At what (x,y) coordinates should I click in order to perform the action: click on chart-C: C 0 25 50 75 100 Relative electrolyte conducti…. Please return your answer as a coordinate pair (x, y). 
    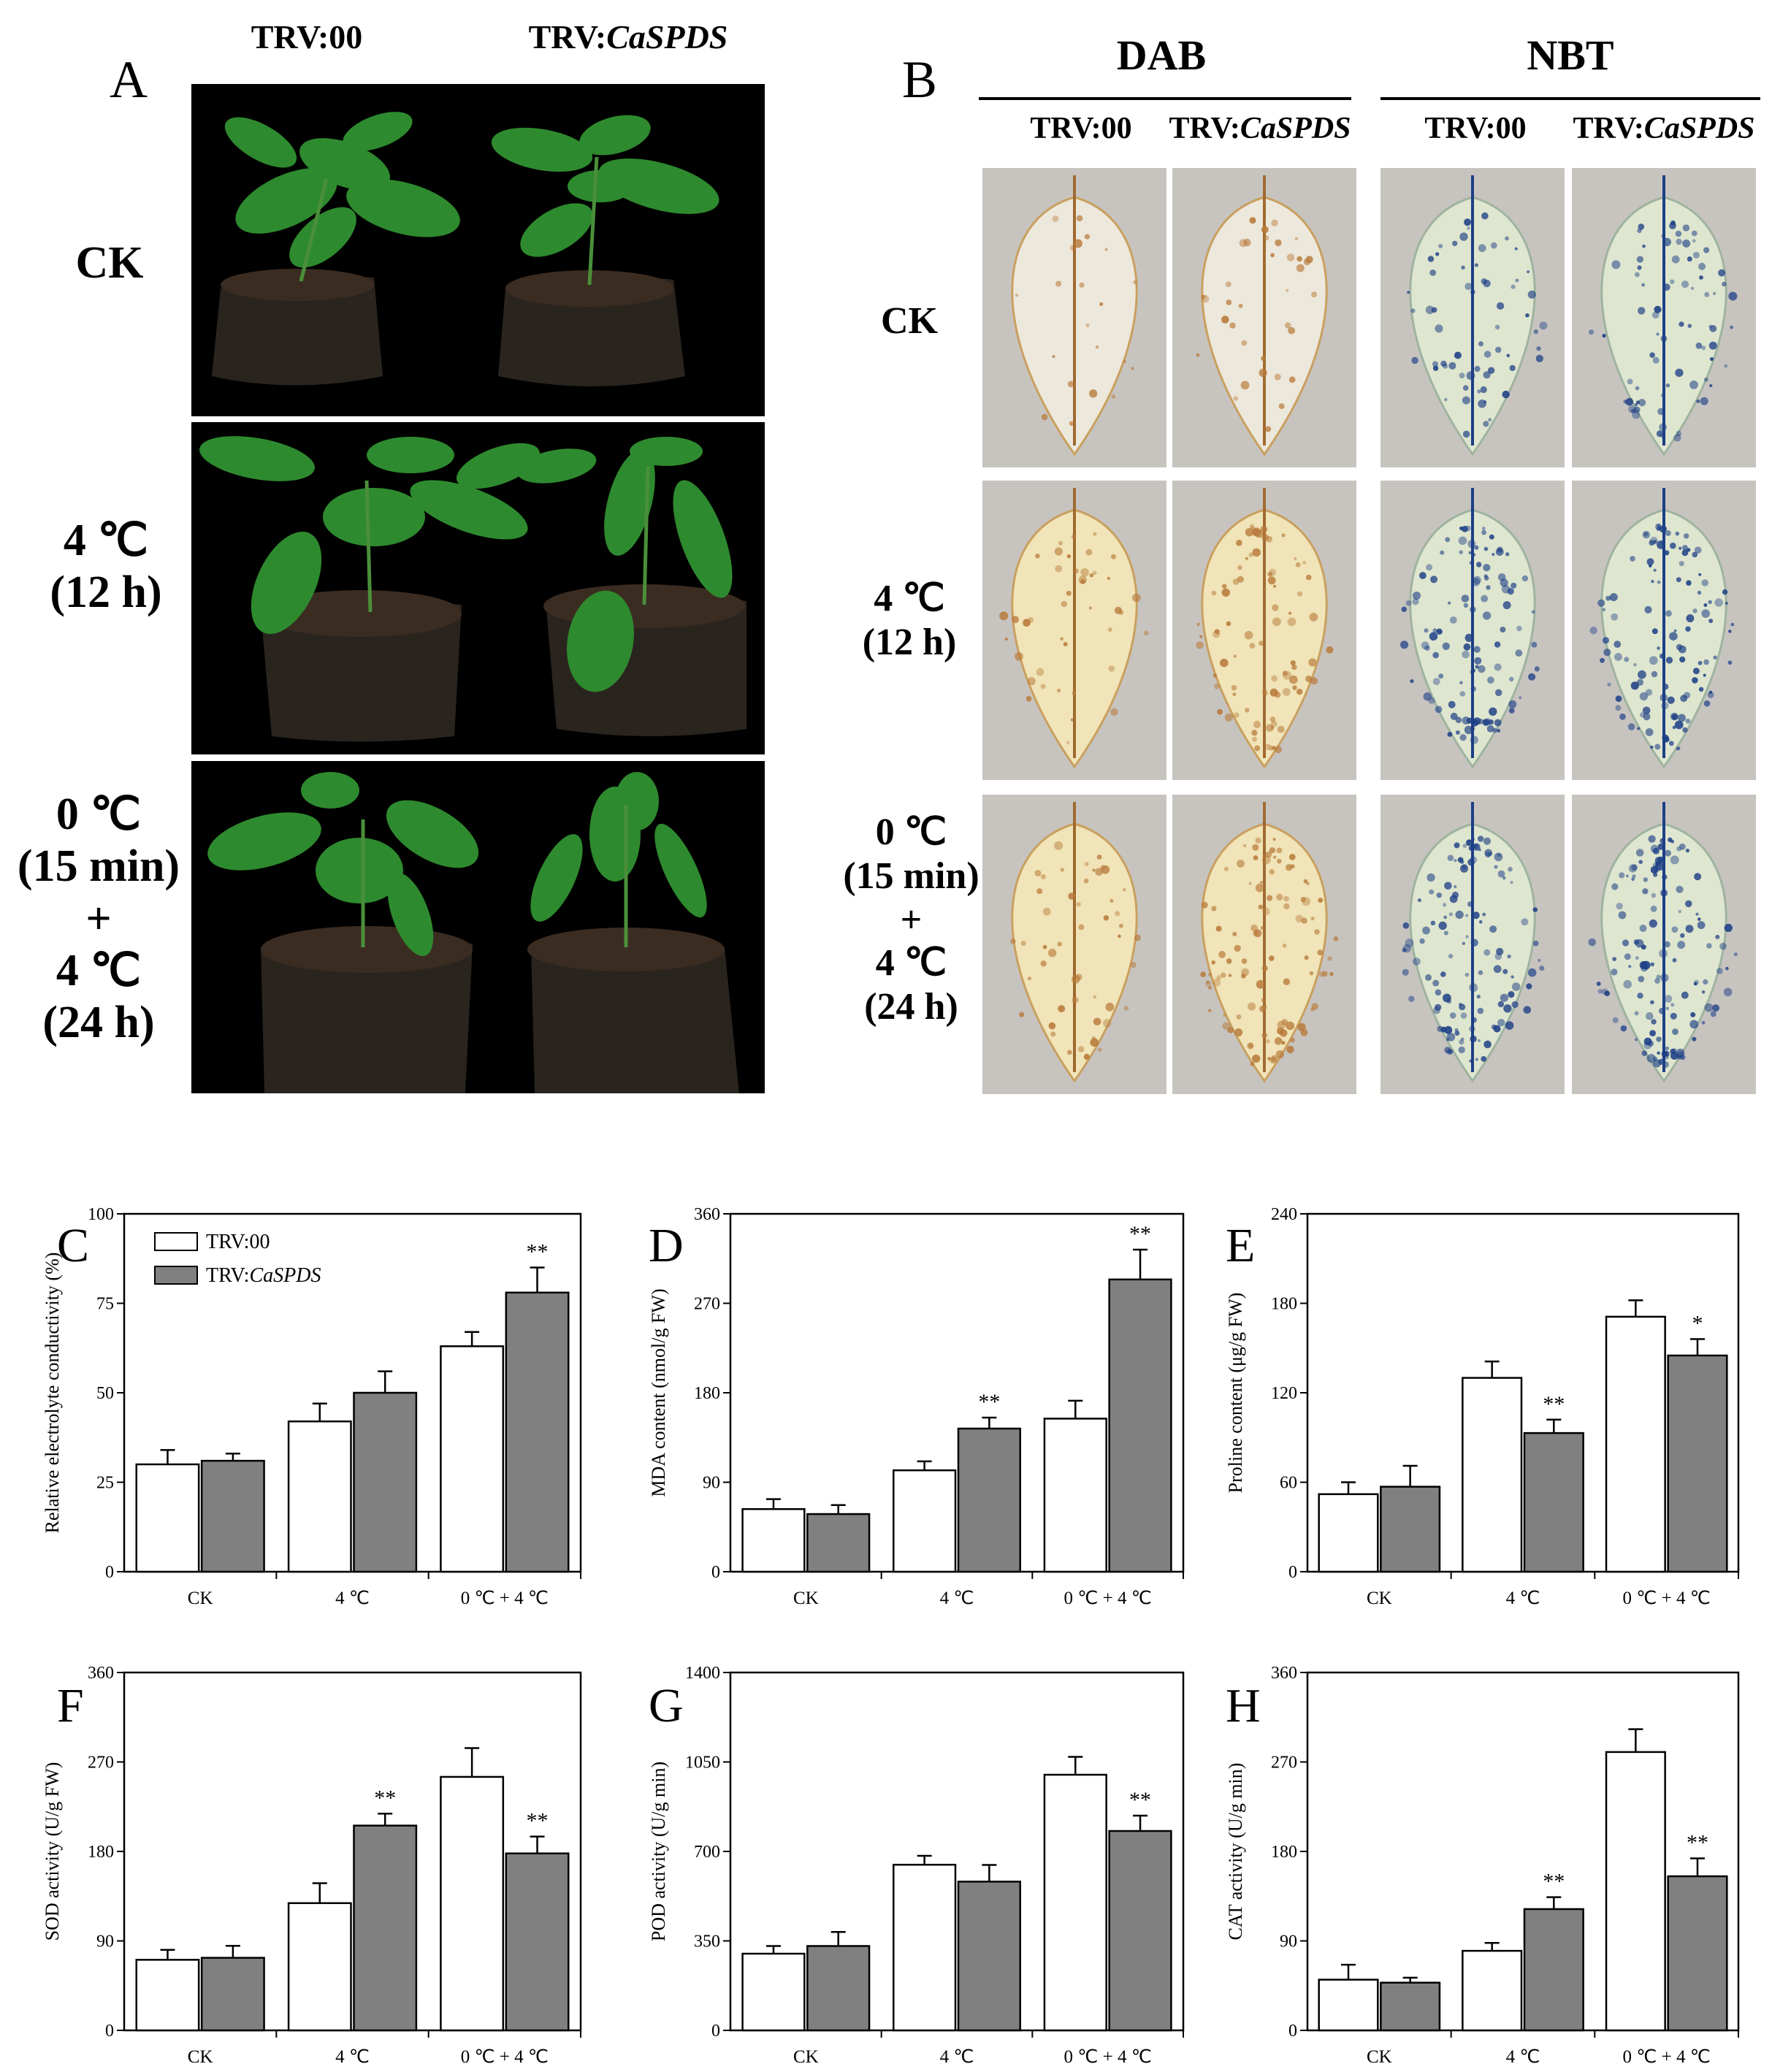
    Looking at the image, I should click on (312, 1406).